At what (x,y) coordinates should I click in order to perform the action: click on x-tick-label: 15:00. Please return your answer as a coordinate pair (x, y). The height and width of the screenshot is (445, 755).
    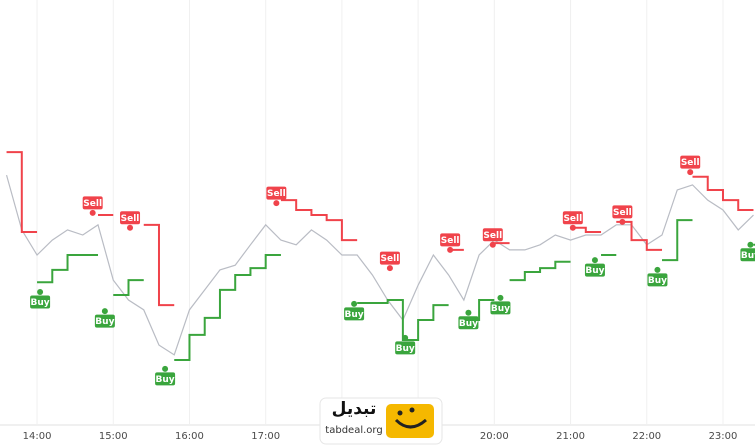
    Looking at the image, I should click on (113, 436).